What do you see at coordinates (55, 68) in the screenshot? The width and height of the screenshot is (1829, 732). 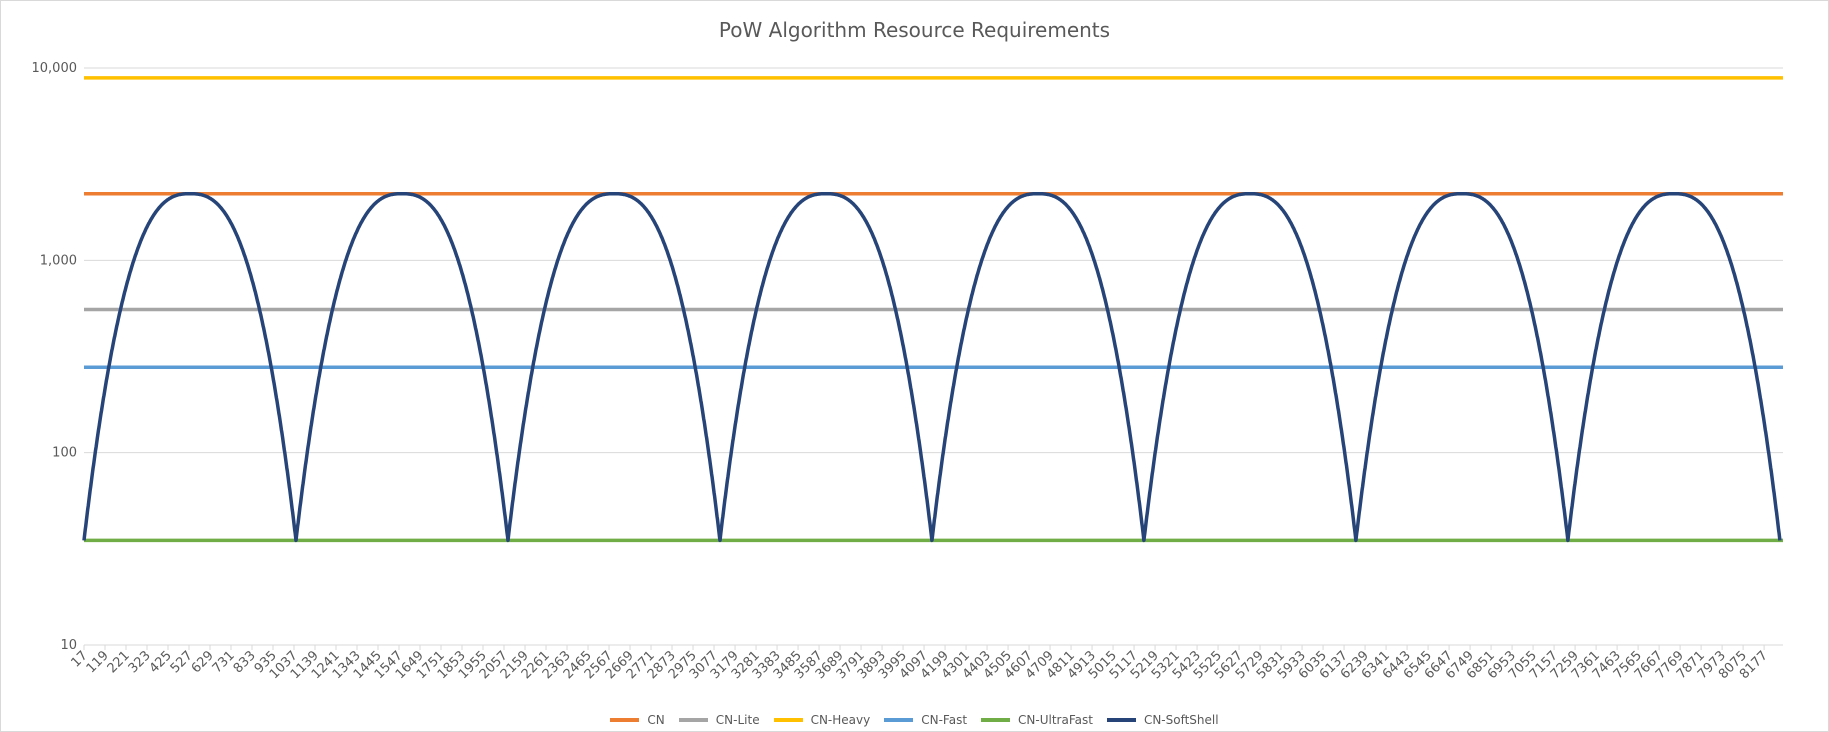 I see `y-tick-label: 10,000` at bounding box center [55, 68].